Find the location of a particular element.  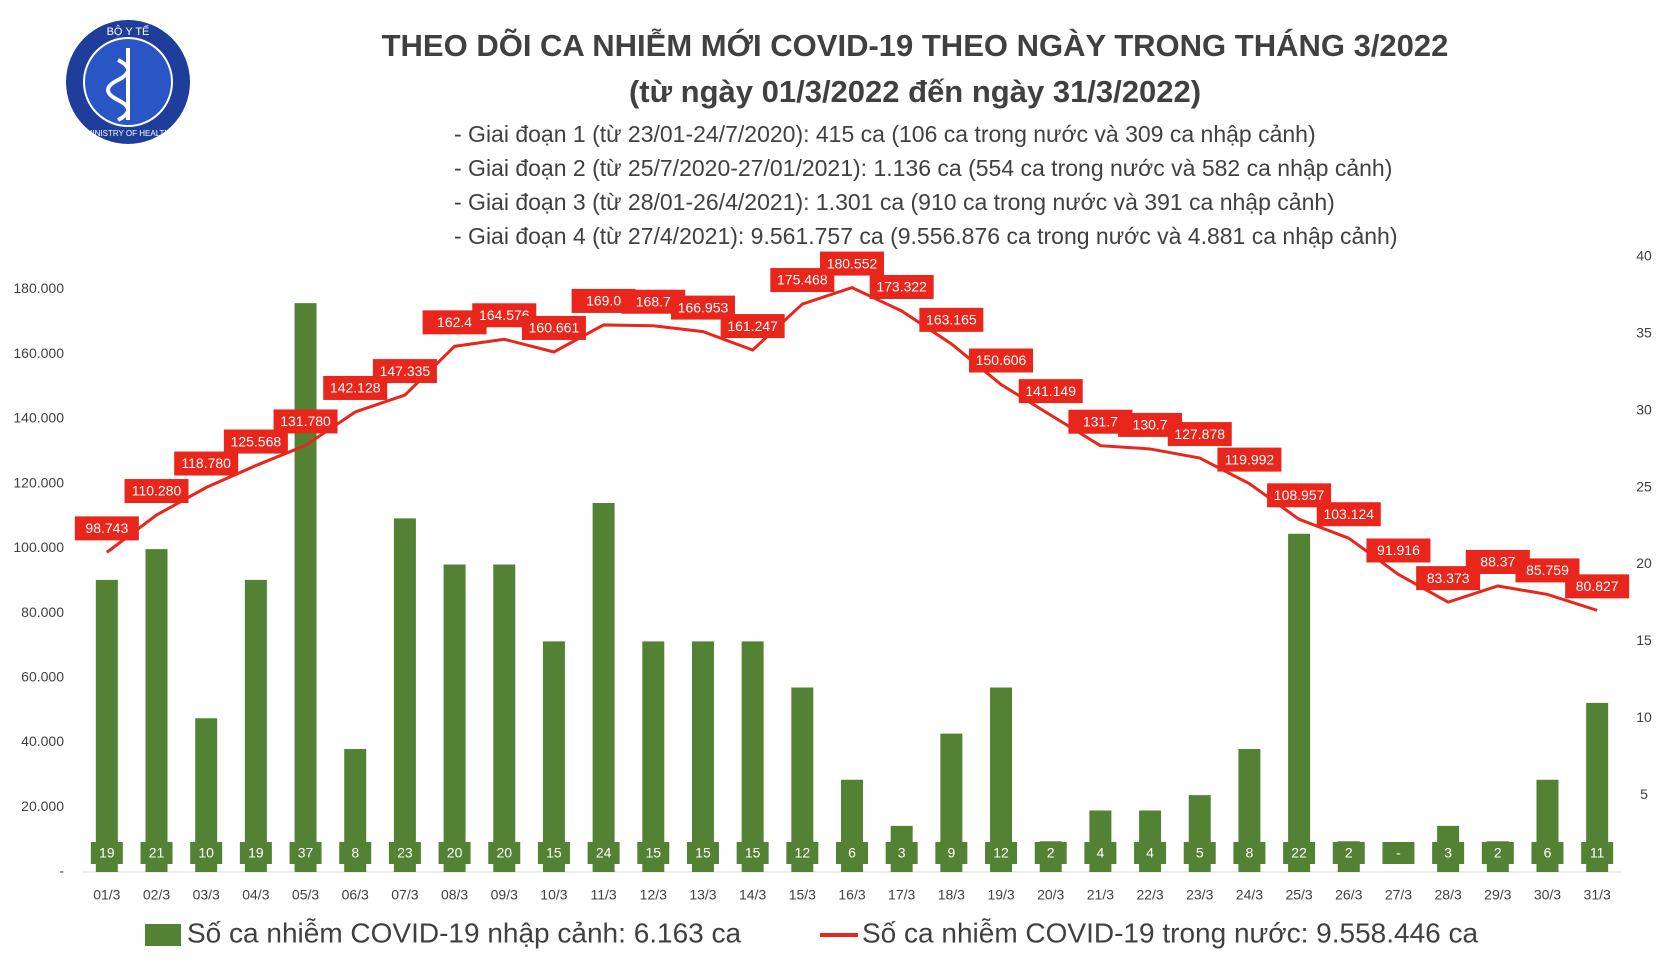

bar-value-label: 19 is located at coordinates (256, 853).